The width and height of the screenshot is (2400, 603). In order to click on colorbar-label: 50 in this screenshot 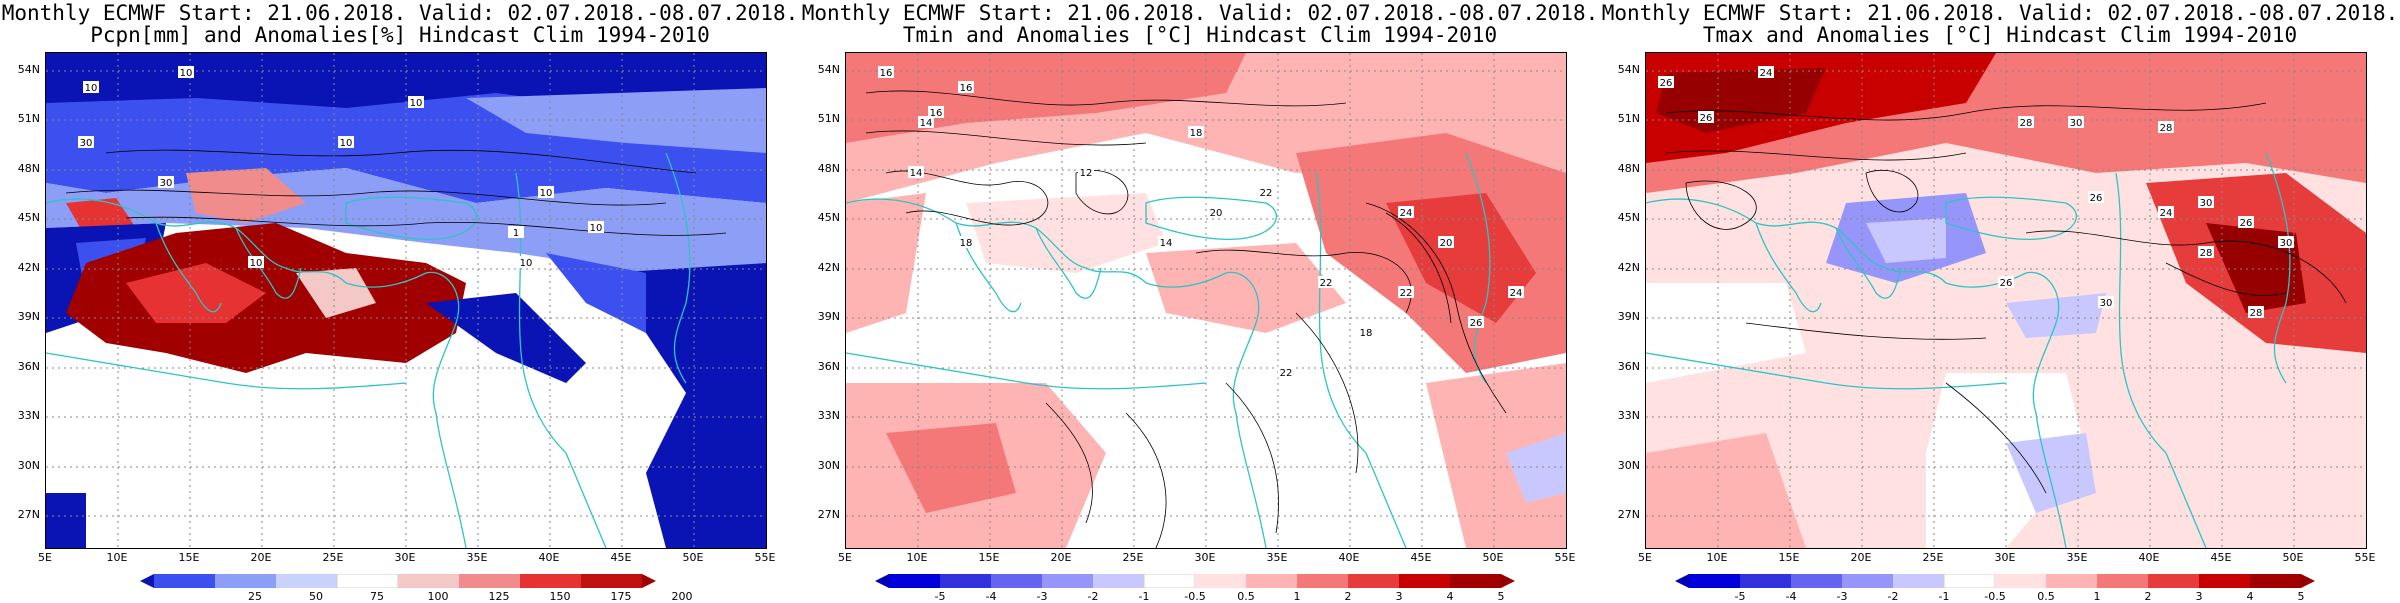, I will do `click(316, 596)`.